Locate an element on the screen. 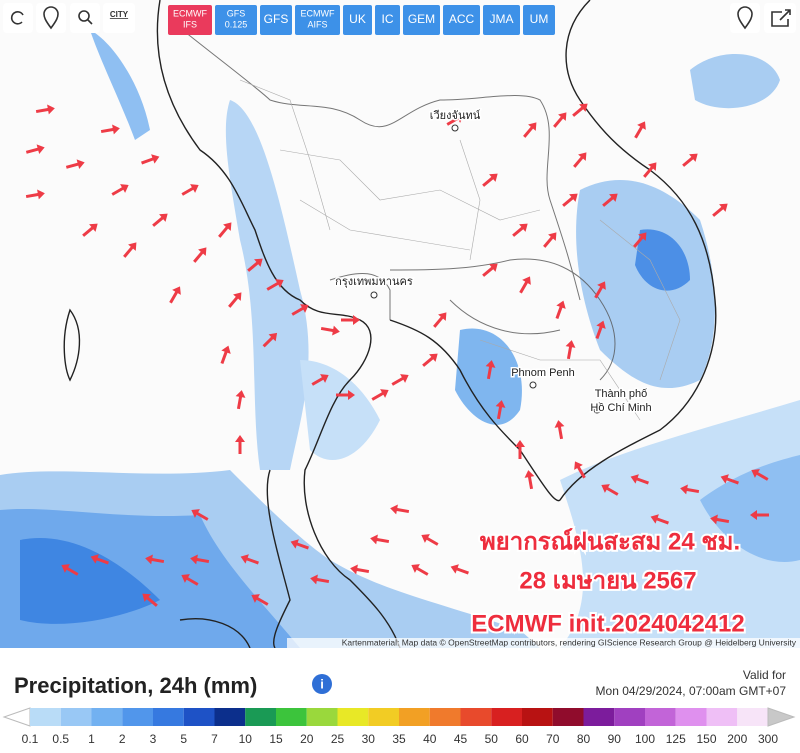  refresh-button is located at coordinates (18, 18).